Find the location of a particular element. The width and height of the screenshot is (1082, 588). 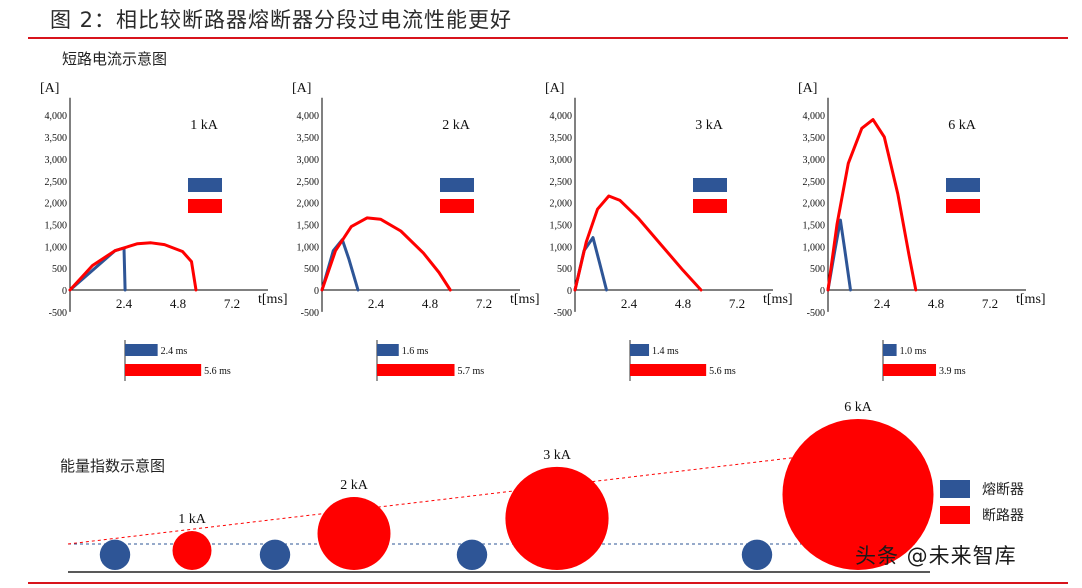

duration-label: 1.6 ms is located at coordinates (415, 351).